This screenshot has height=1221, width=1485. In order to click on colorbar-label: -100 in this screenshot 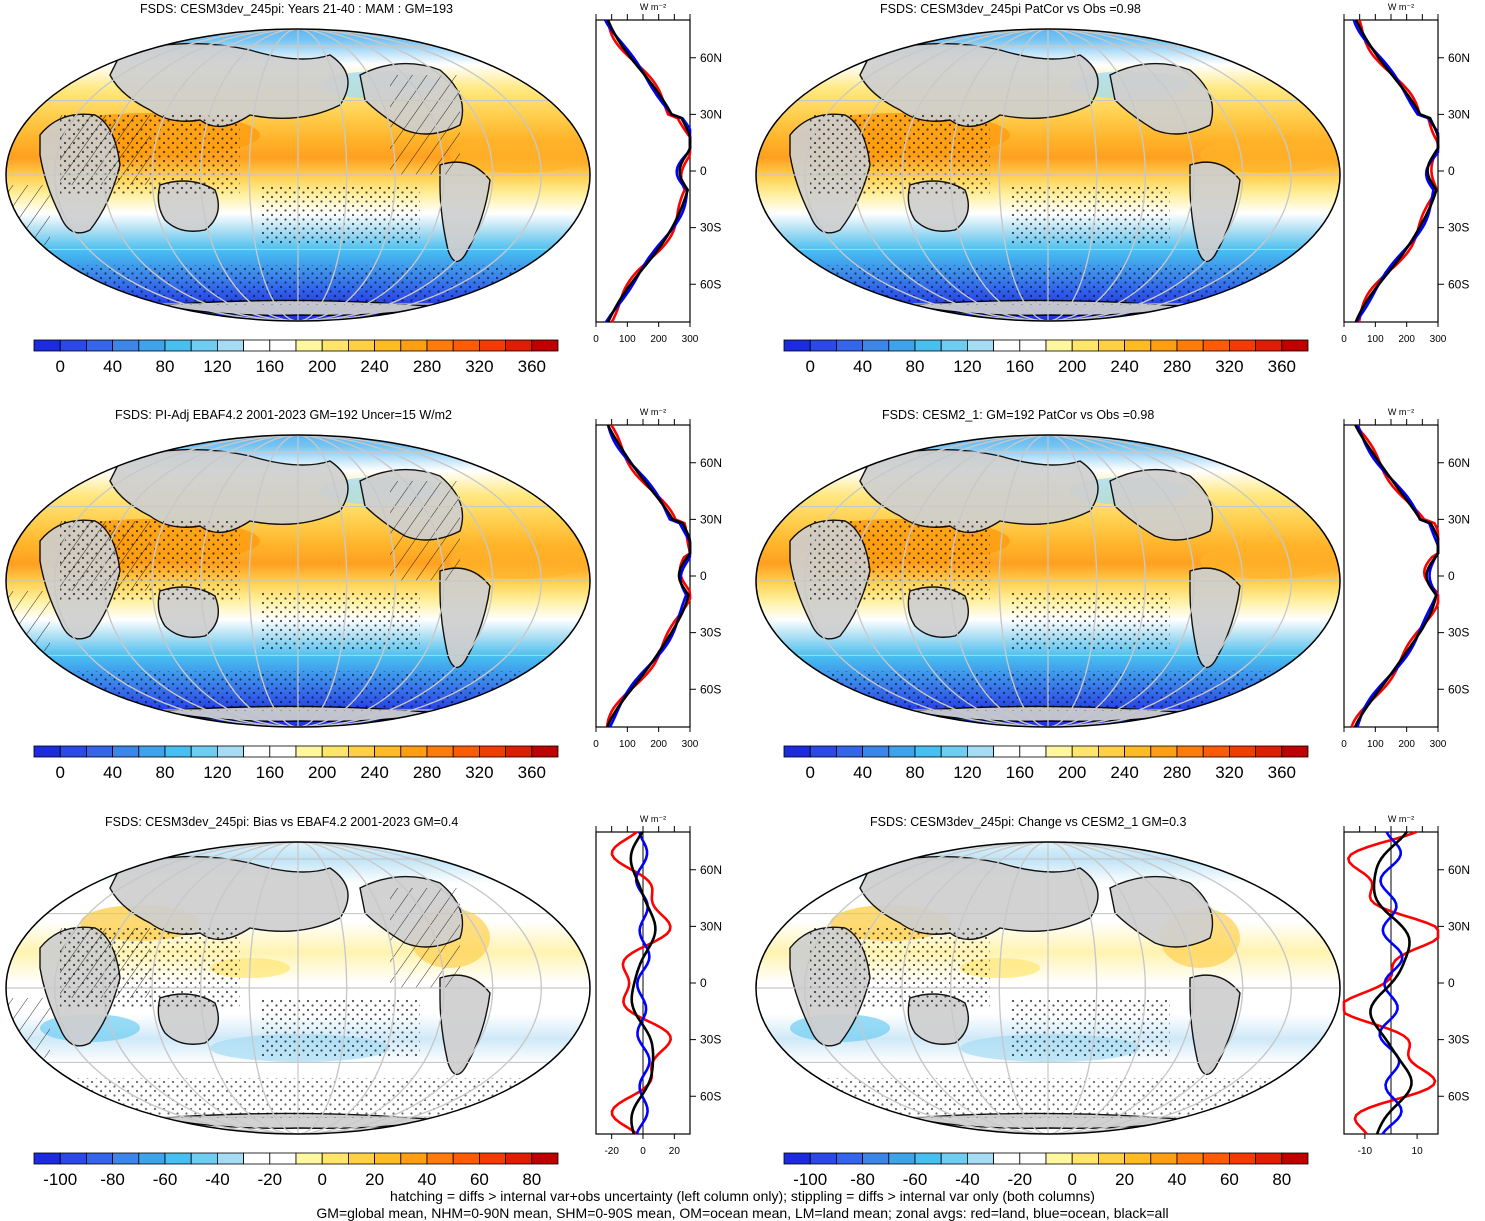, I will do `click(810, 1179)`.